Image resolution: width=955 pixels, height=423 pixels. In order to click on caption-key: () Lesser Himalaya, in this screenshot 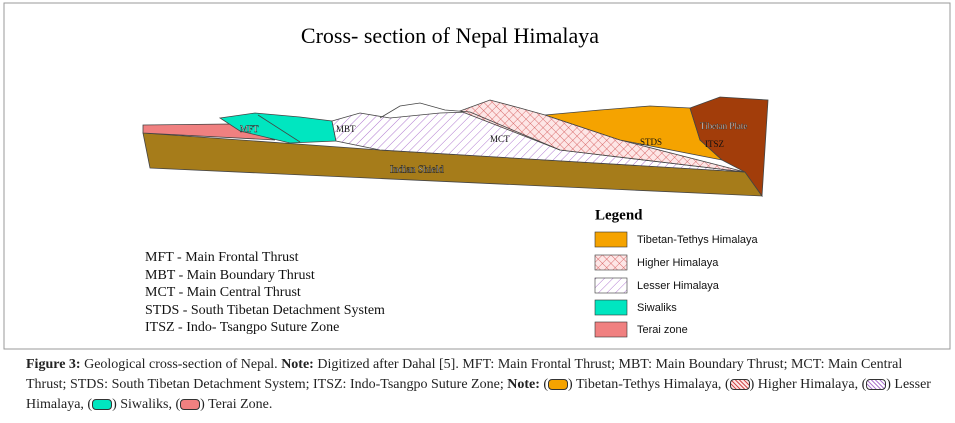, I will do `click(478, 394)`.